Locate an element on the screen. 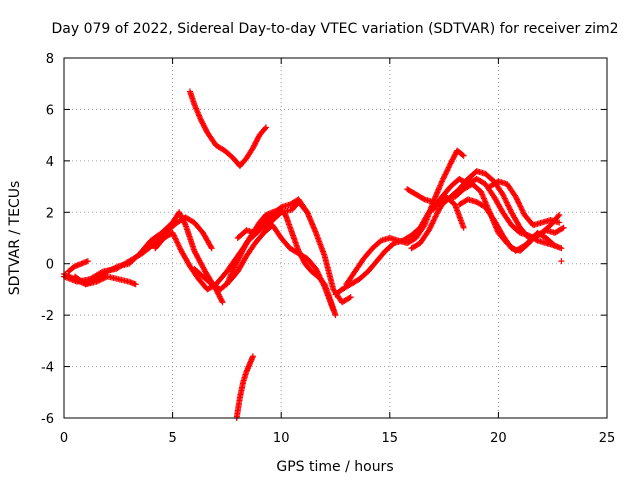  x-tick-label: 5 is located at coordinates (172, 438).